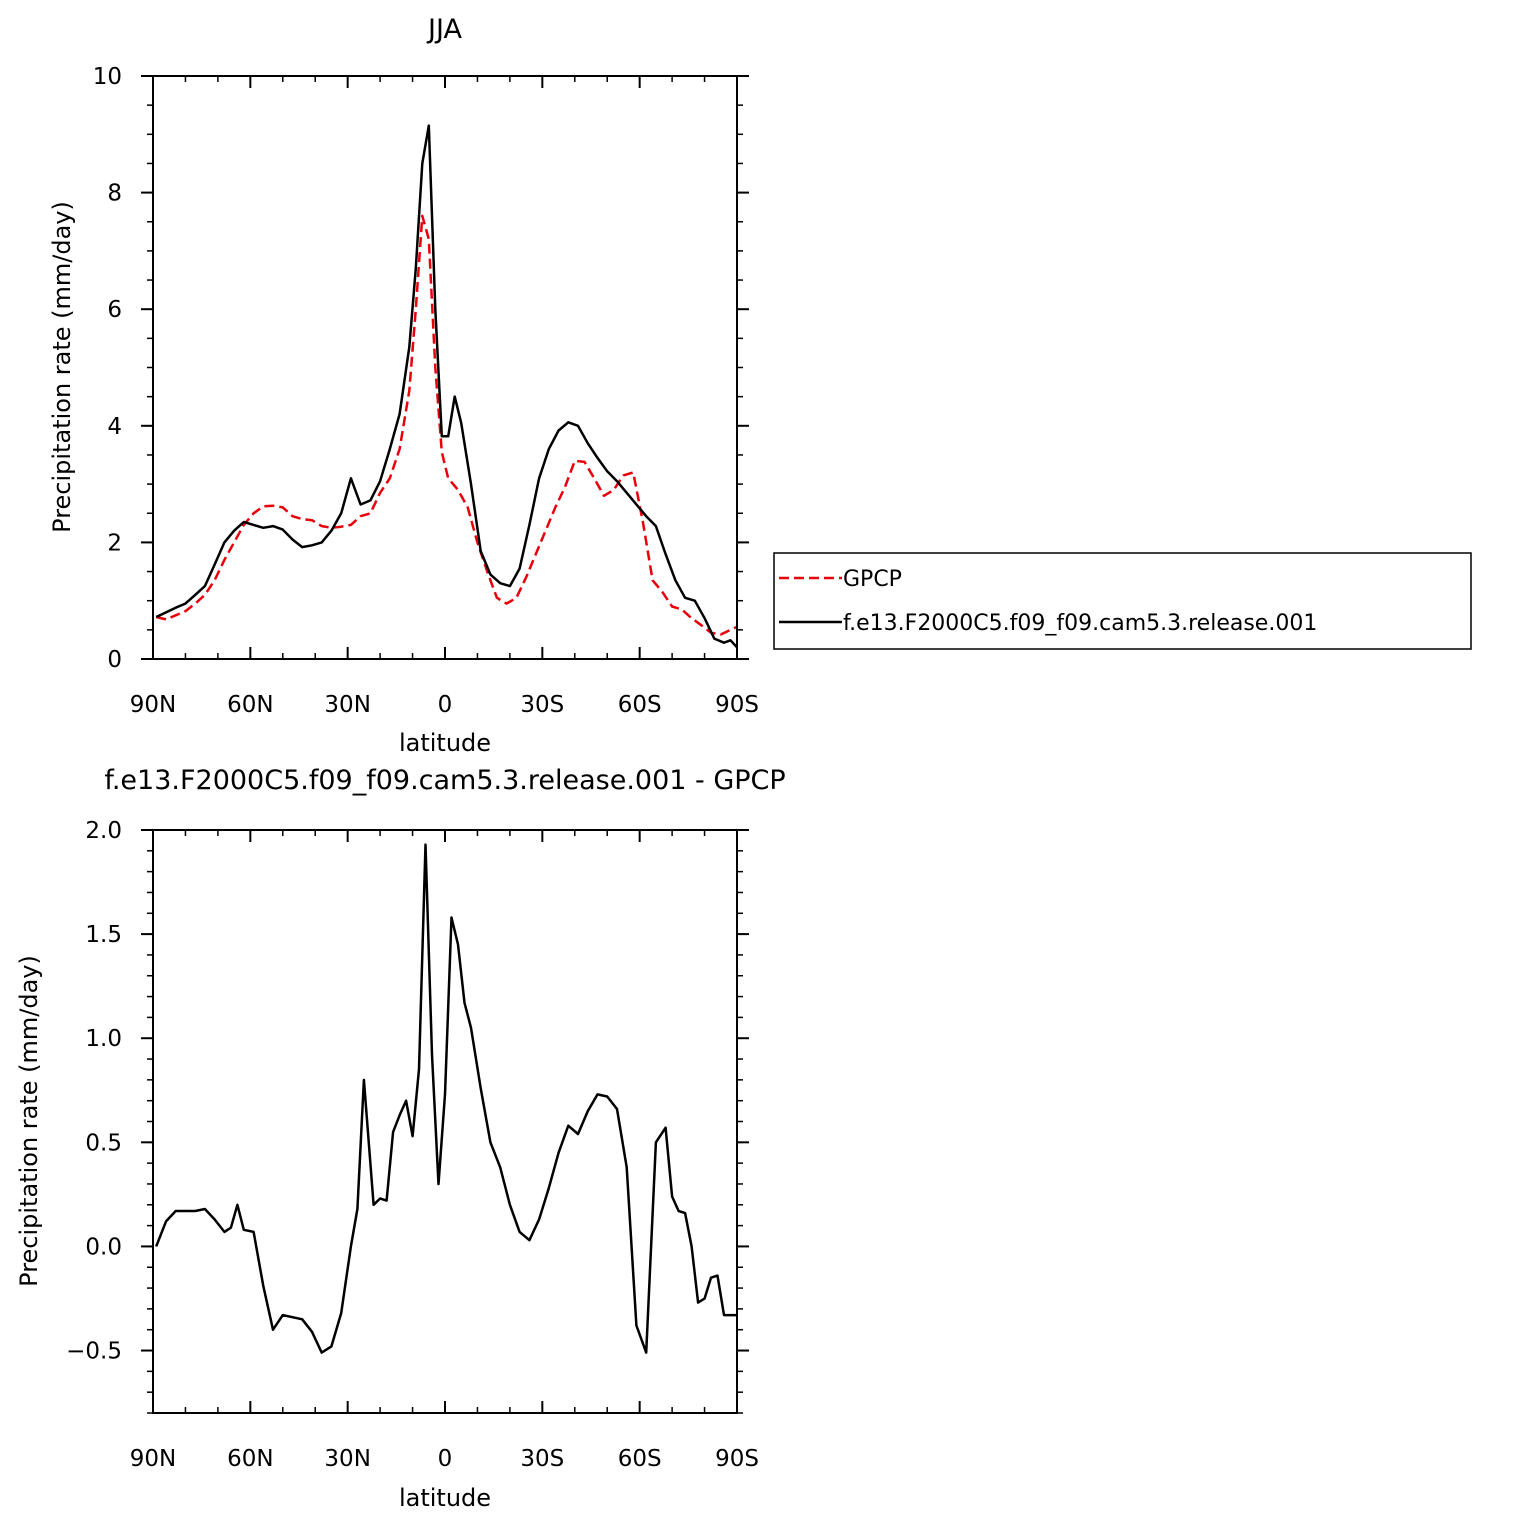 Image resolution: width=1519 pixels, height=1519 pixels. I want to click on bottom-plot-frame, so click(445, 1121).